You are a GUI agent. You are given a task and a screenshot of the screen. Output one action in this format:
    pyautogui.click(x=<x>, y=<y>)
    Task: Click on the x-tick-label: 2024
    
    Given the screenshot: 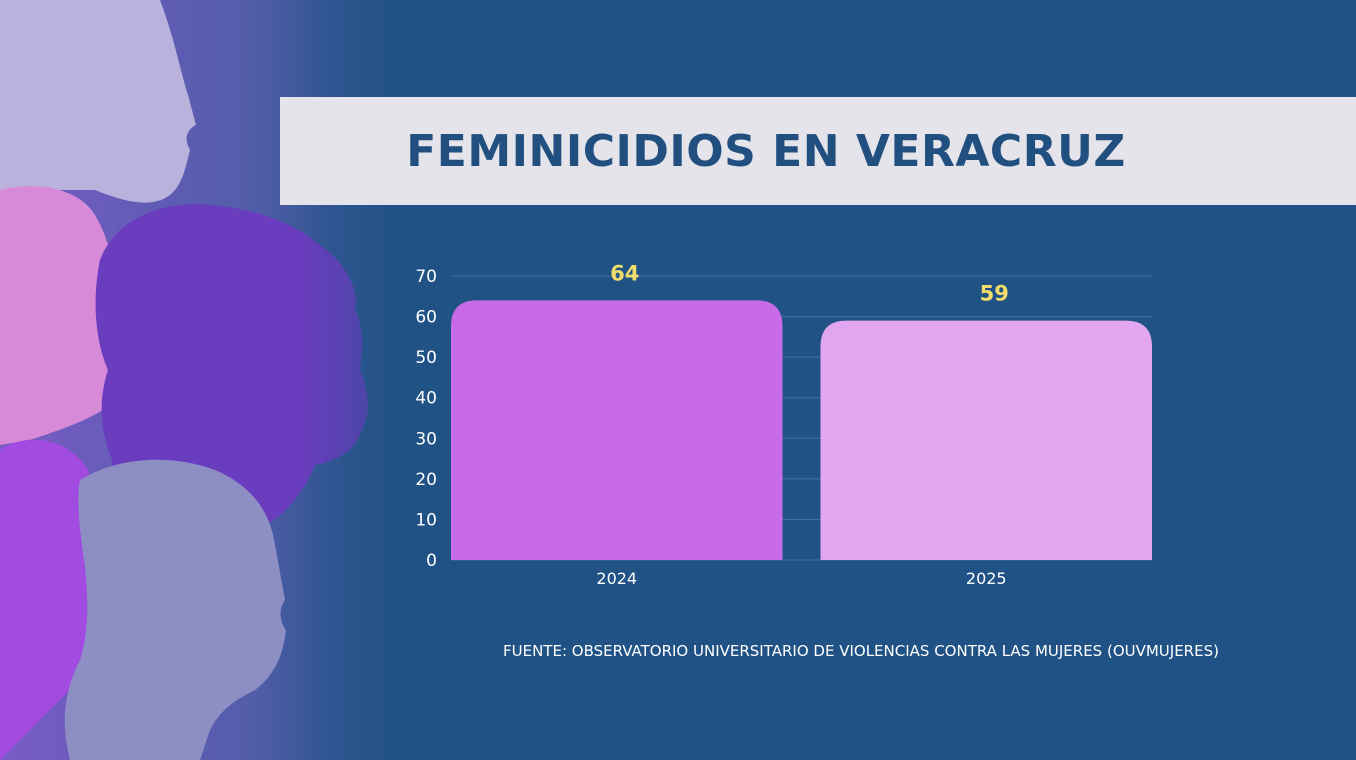 What is the action you would take?
    pyautogui.click(x=616, y=578)
    